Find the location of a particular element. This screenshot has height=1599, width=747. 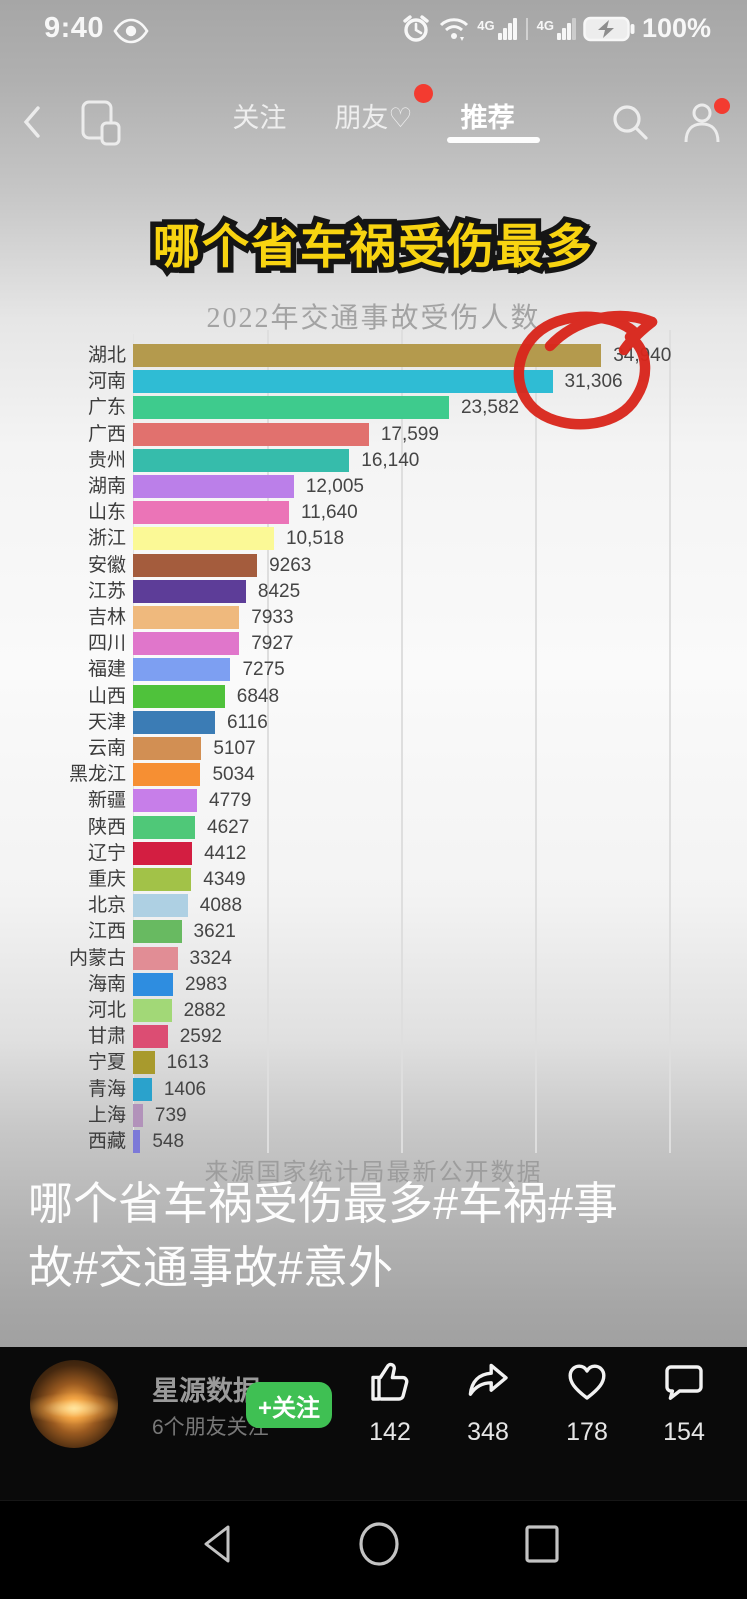

value-label: 4627 is located at coordinates (228, 827).